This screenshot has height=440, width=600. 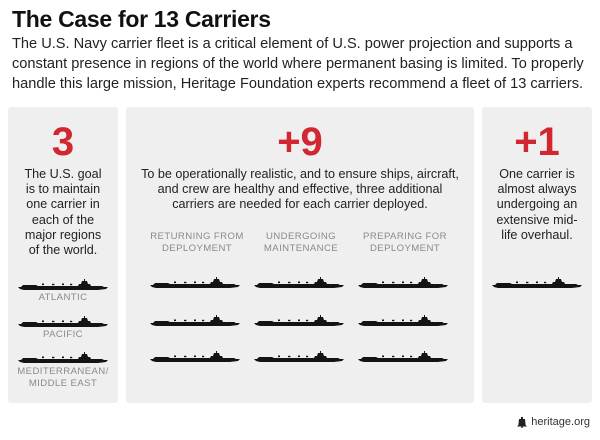 What do you see at coordinates (141, 19) in the screenshot?
I see `chart-title: The Case for 13 Carriers` at bounding box center [141, 19].